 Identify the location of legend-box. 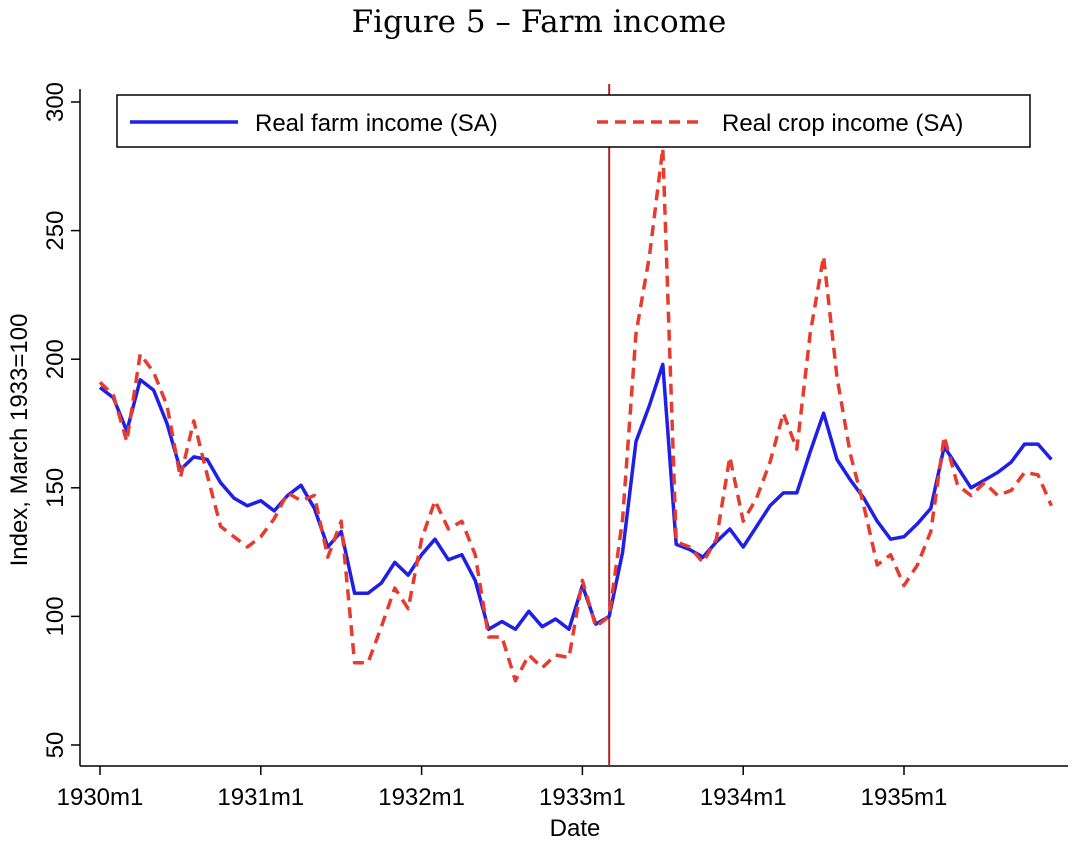
(573, 121).